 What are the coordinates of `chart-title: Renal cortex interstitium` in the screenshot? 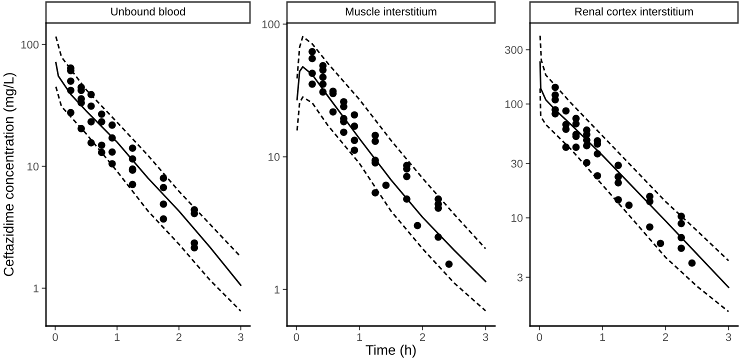 It's located at (634, 11).